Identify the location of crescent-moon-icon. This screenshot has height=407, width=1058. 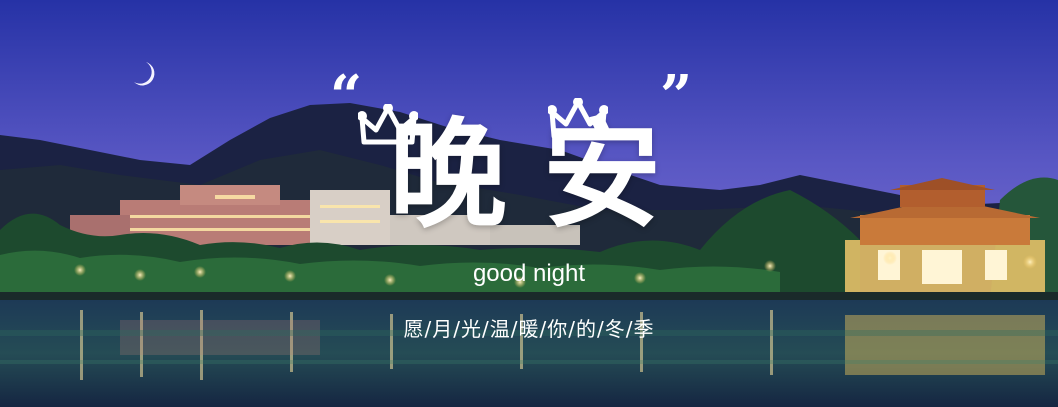
(144, 74).